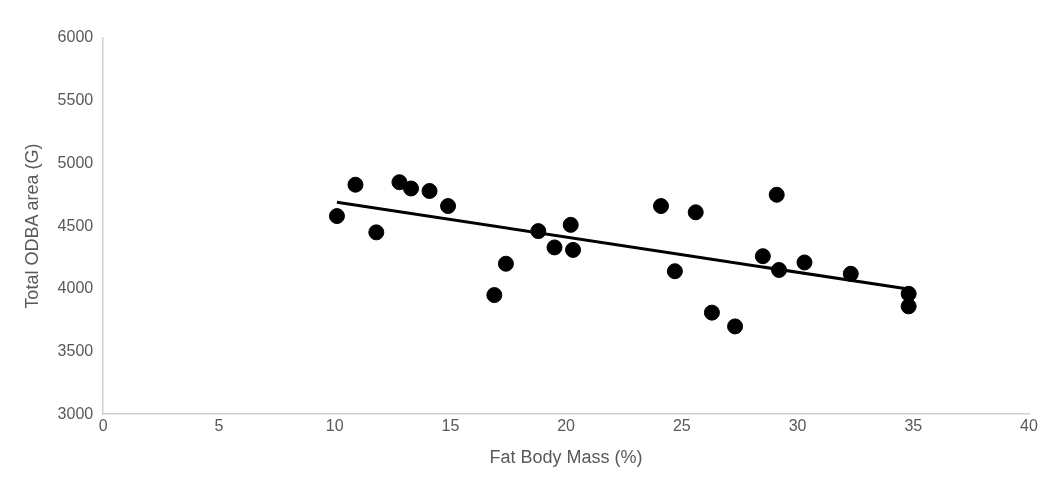 This screenshot has height=503, width=1064. What do you see at coordinates (75, 162) in the screenshot?
I see `y-tick-label: 5000` at bounding box center [75, 162].